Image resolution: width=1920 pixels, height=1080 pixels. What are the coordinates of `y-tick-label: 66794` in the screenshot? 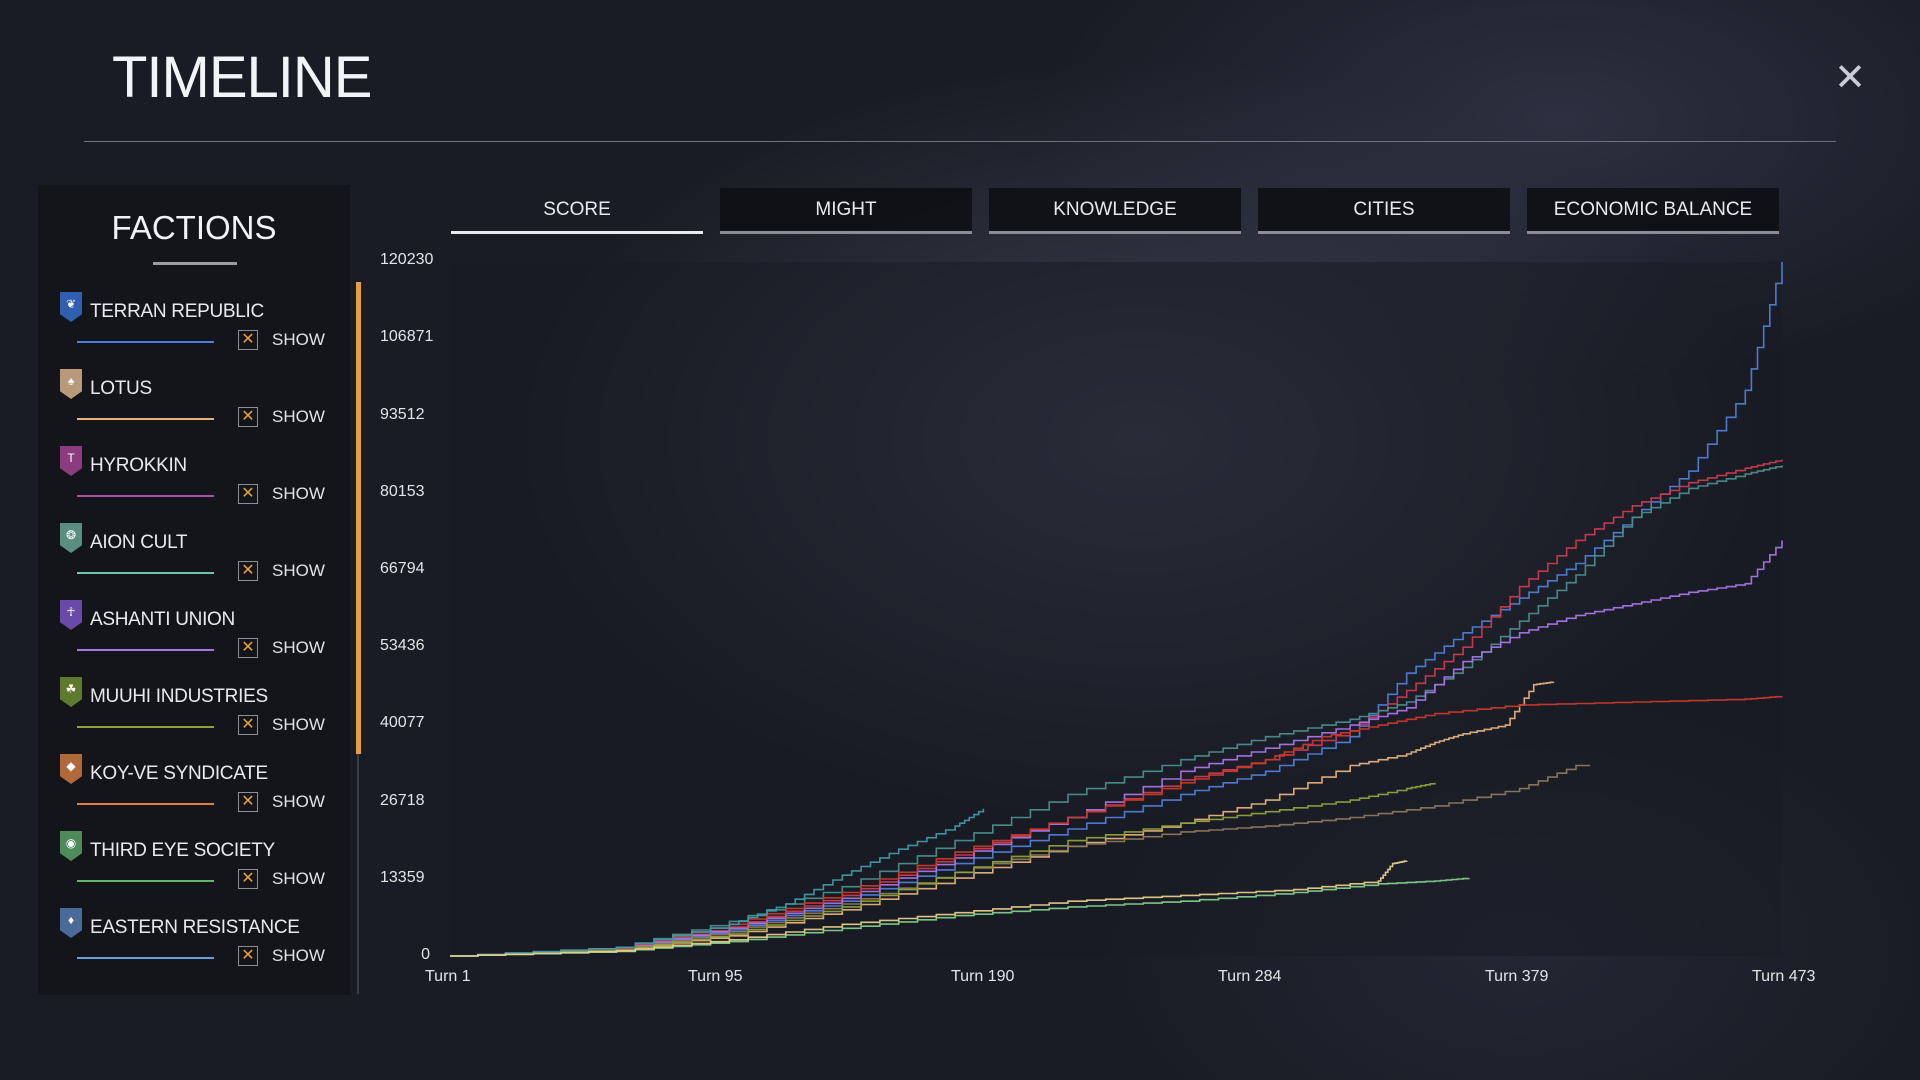 It's located at (402, 568).